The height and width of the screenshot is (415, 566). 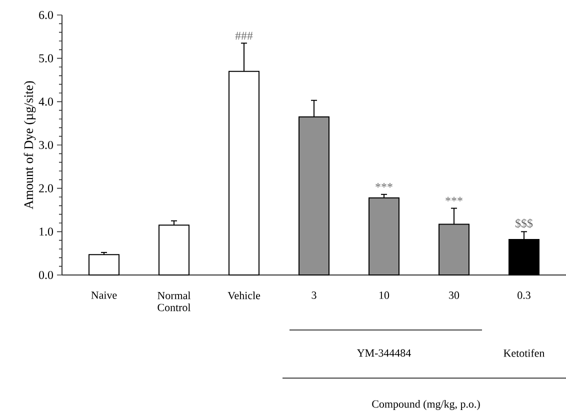 I want to click on x-tick-label: 10, so click(x=384, y=295).